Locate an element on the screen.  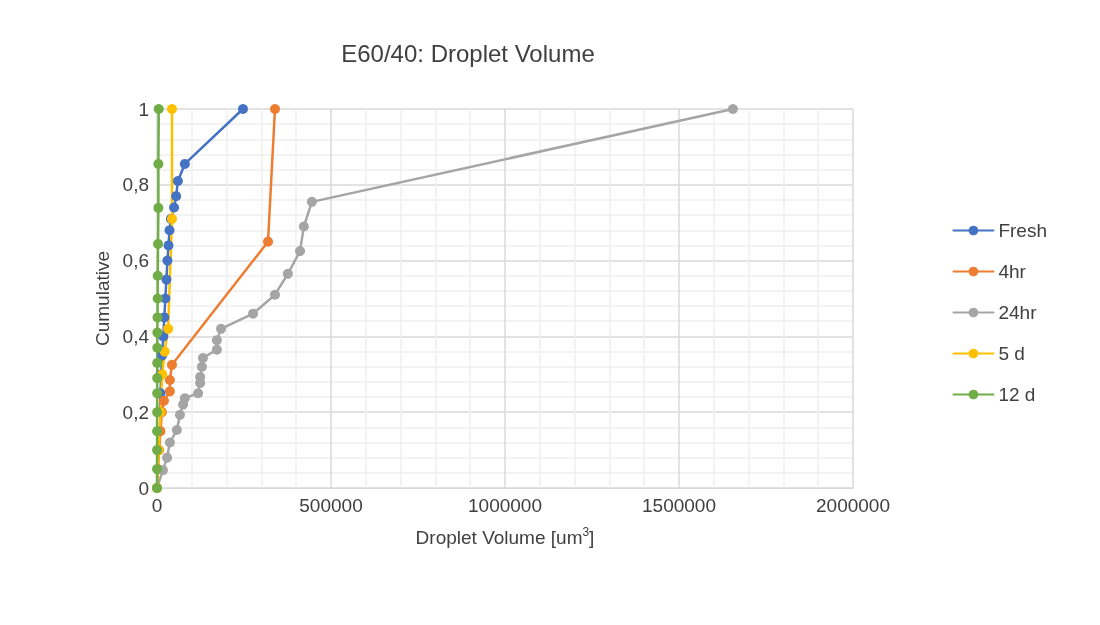
x-tick-label: 2000000 is located at coordinates (853, 505).